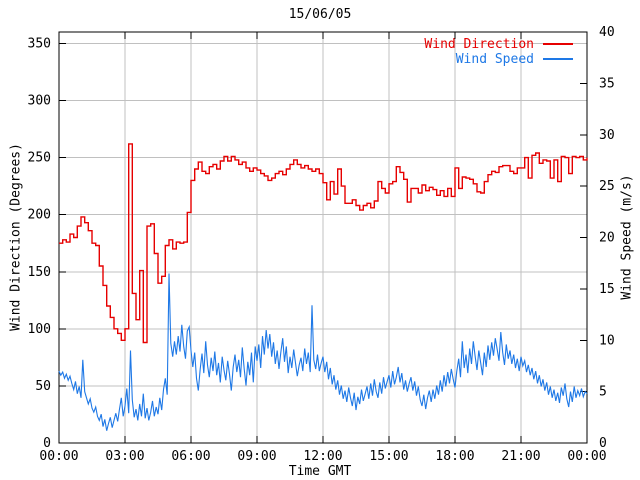 The image size is (640, 480). I want to click on y-tick-label-right: 15, so click(607, 289).